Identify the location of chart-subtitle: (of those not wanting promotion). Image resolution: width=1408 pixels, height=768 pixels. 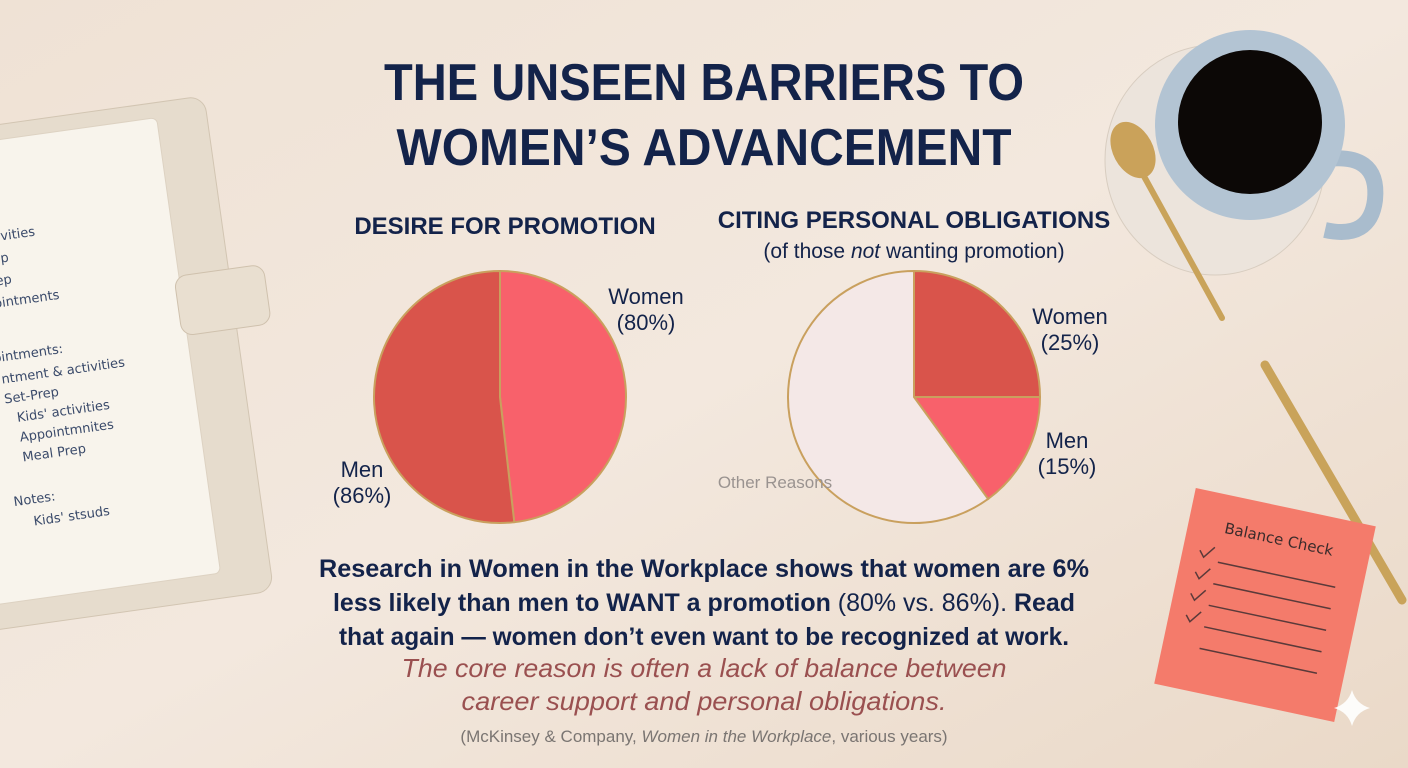
(913, 251).